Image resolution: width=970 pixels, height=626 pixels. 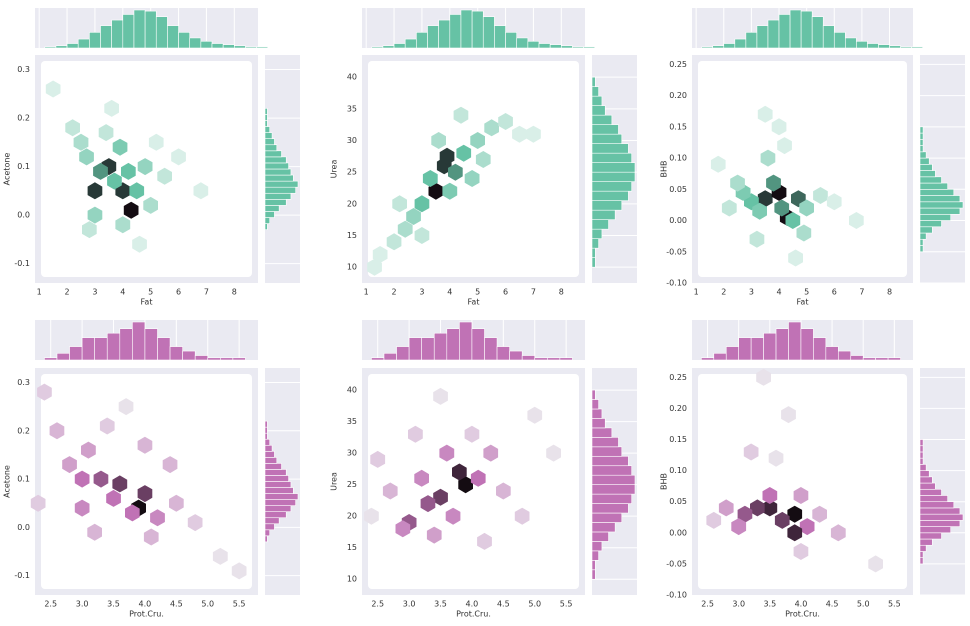 I want to click on x-tick-label: 3, so click(x=94, y=292).